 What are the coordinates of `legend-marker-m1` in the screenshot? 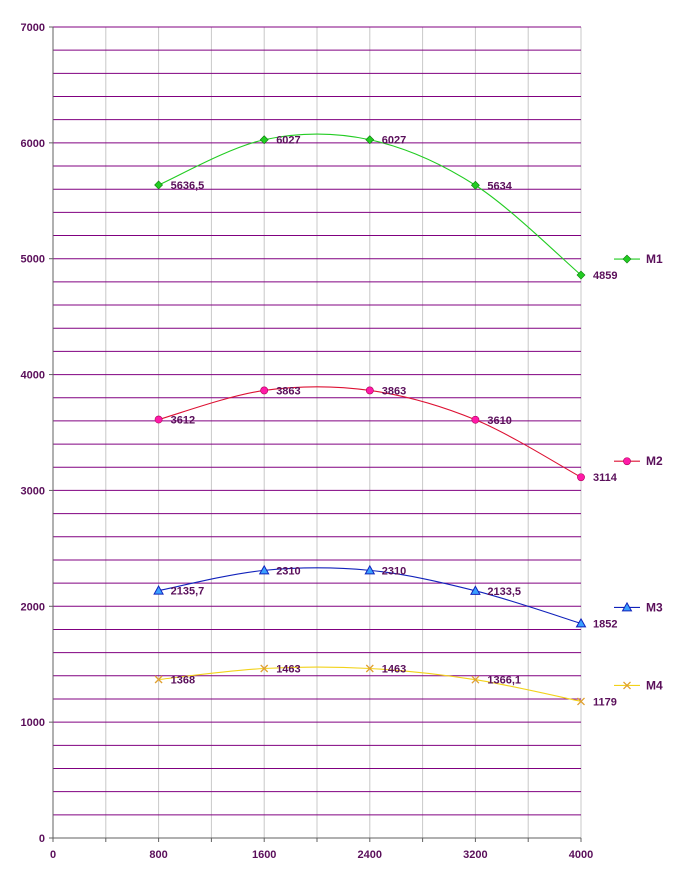 It's located at (627, 259).